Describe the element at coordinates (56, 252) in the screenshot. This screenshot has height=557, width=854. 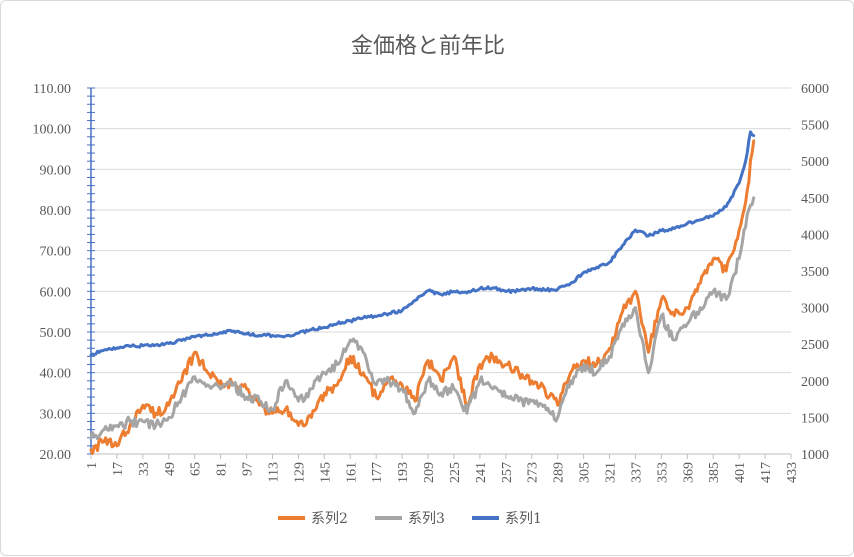
I see `left-tick-label: 70.00` at that location.